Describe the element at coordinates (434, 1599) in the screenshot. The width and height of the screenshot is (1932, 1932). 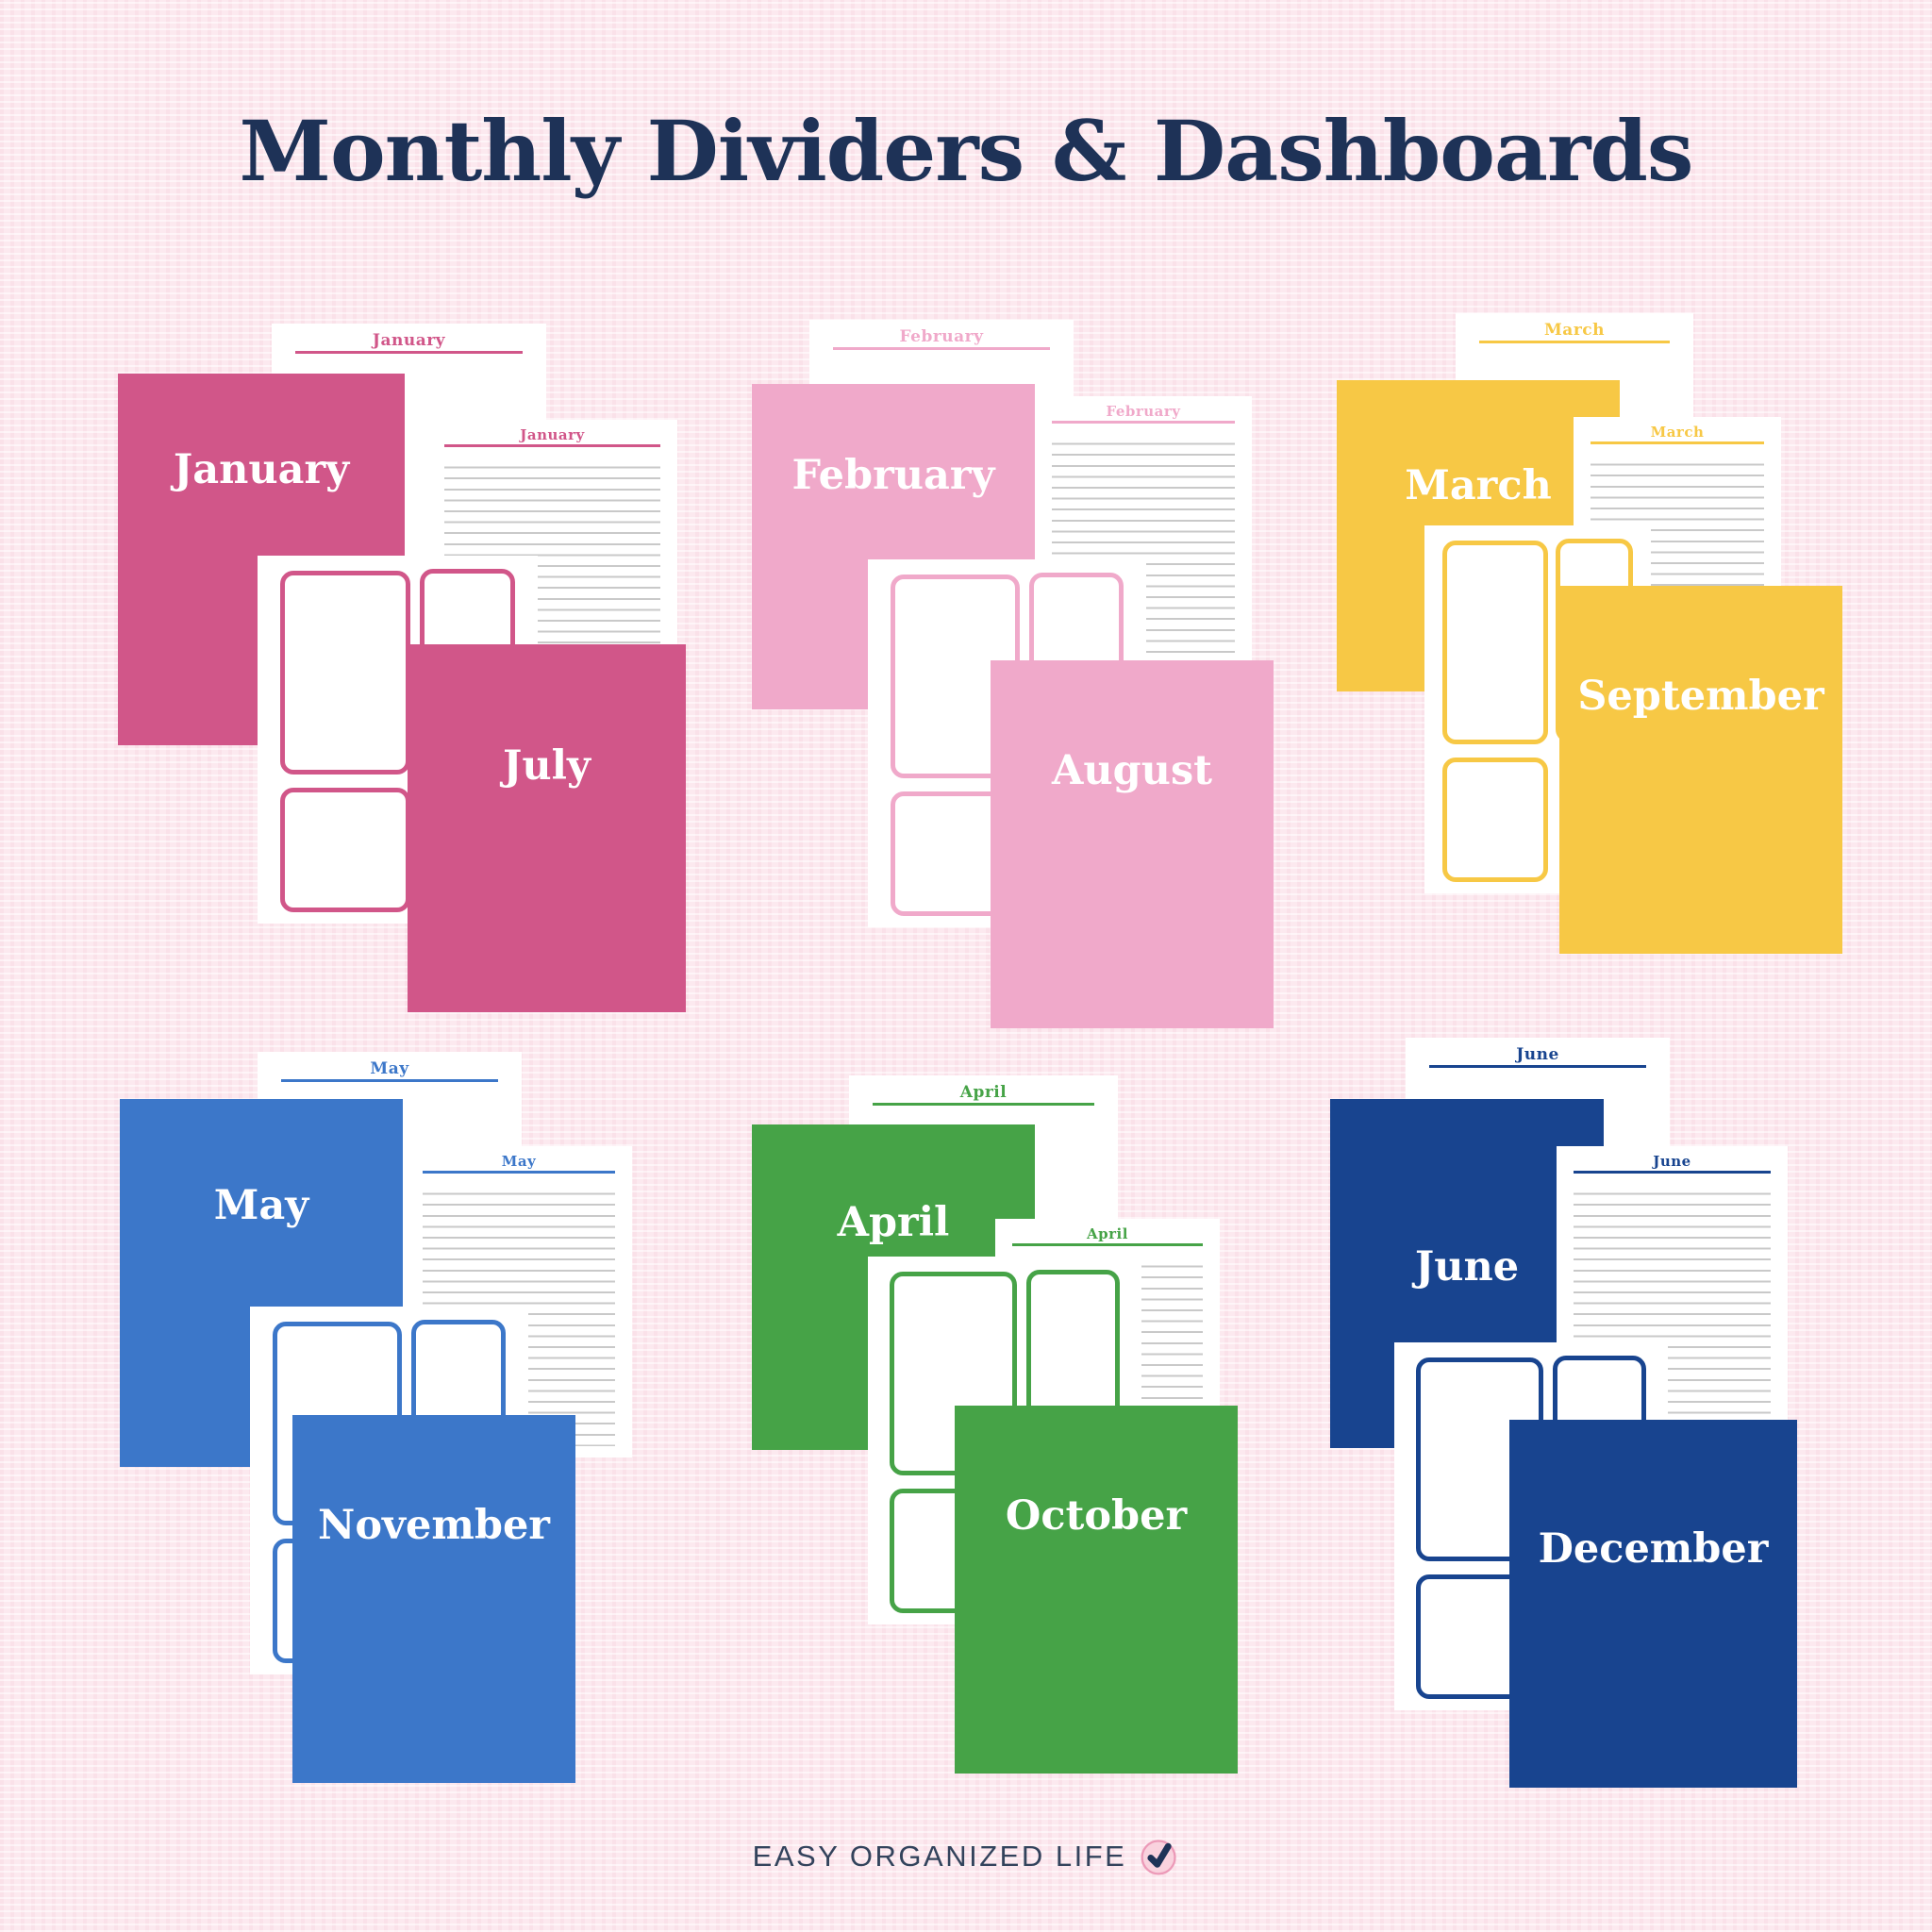
I see `month-divider-card: November` at that location.